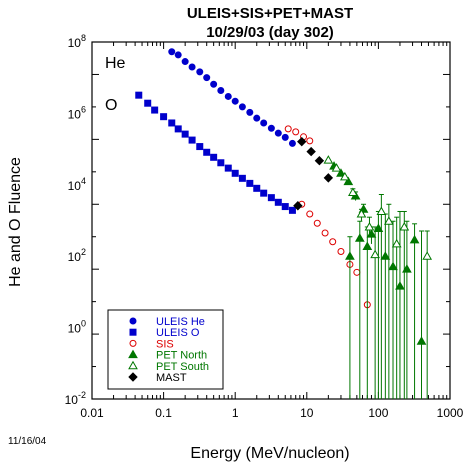 The image size is (471, 468). Describe the element at coordinates (269, 453) in the screenshot. I see `x-axis-title: Energy (MeV/nucleon)` at that location.